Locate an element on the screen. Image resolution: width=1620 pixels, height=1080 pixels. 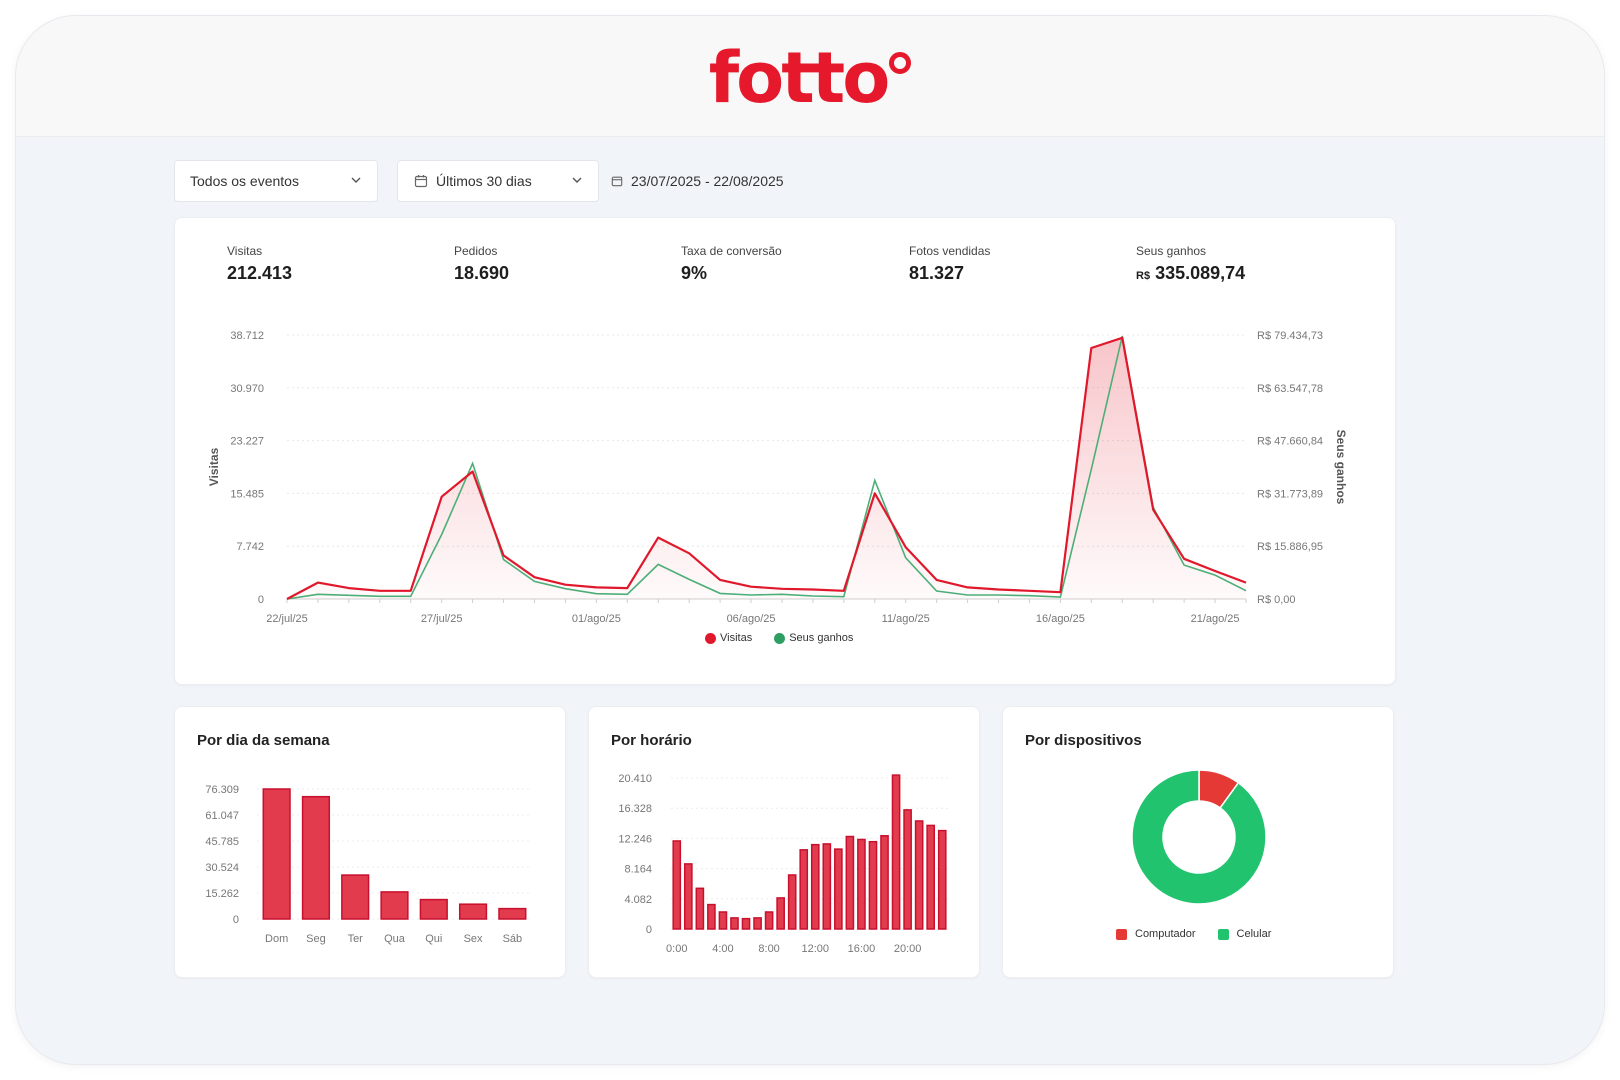
chart-legend: Visitas Seus ganhos is located at coordinates (779, 638).